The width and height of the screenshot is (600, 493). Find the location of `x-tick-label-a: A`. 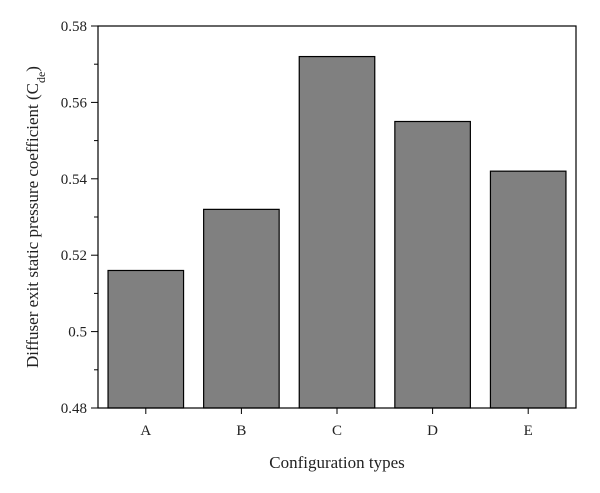

x-tick-label-a: A is located at coordinates (145, 431).